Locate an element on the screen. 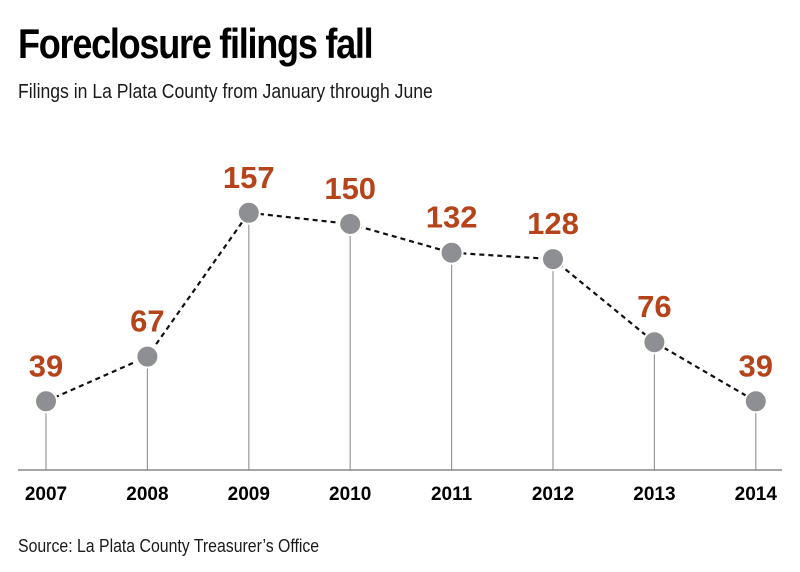 The height and width of the screenshot is (572, 800). data-point-2009 is located at coordinates (248, 212).